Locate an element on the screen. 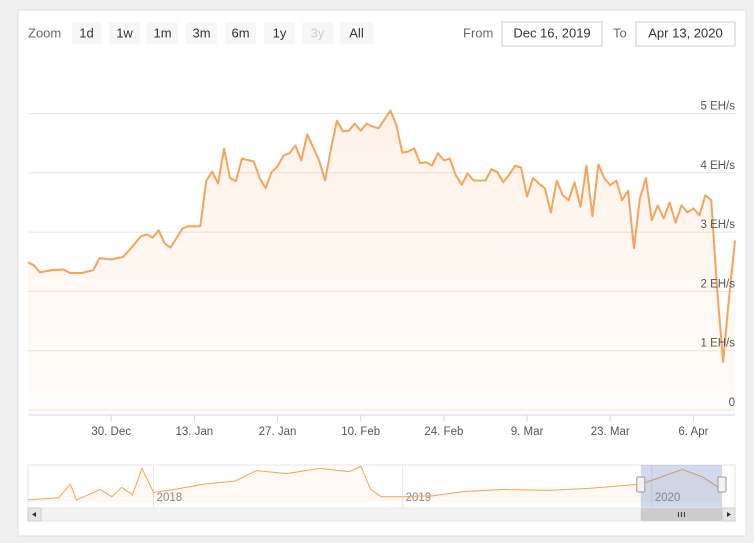 The image size is (754, 543). x-tick-label: 23. Mar is located at coordinates (610, 432).